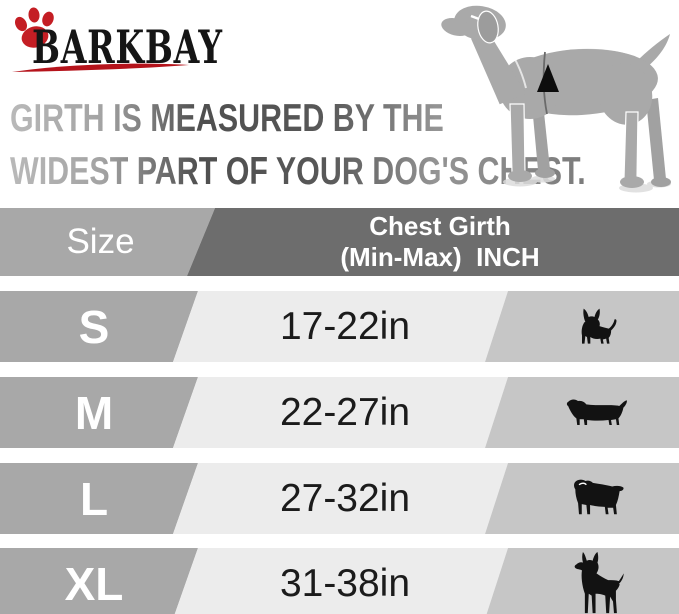 This screenshot has height=614, width=679. What do you see at coordinates (100, 241) in the screenshot?
I see `column-header-size: Size` at bounding box center [100, 241].